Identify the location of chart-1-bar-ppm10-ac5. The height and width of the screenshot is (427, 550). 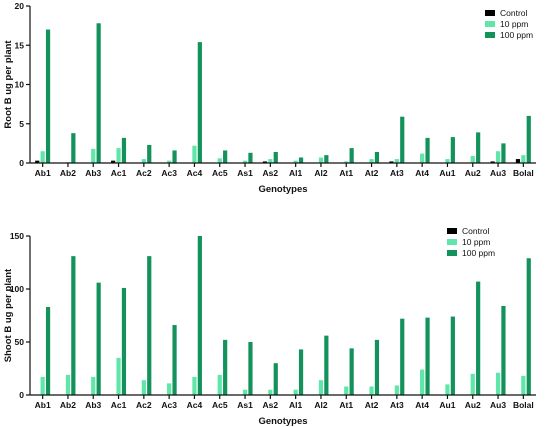
(219, 160).